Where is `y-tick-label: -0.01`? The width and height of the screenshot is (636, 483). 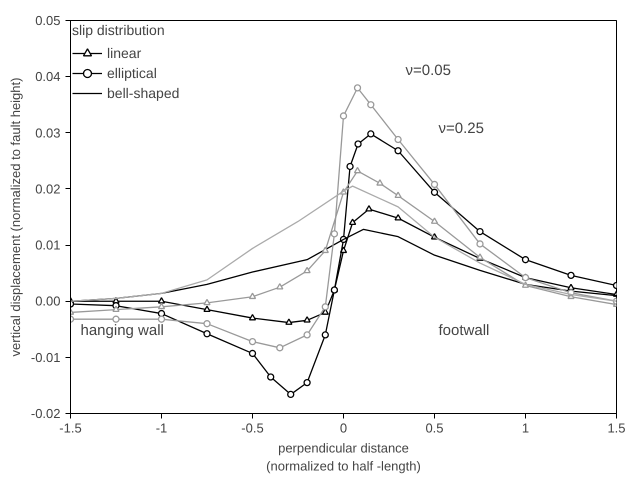
y-tick-label: -0.01 is located at coordinates (45, 357).